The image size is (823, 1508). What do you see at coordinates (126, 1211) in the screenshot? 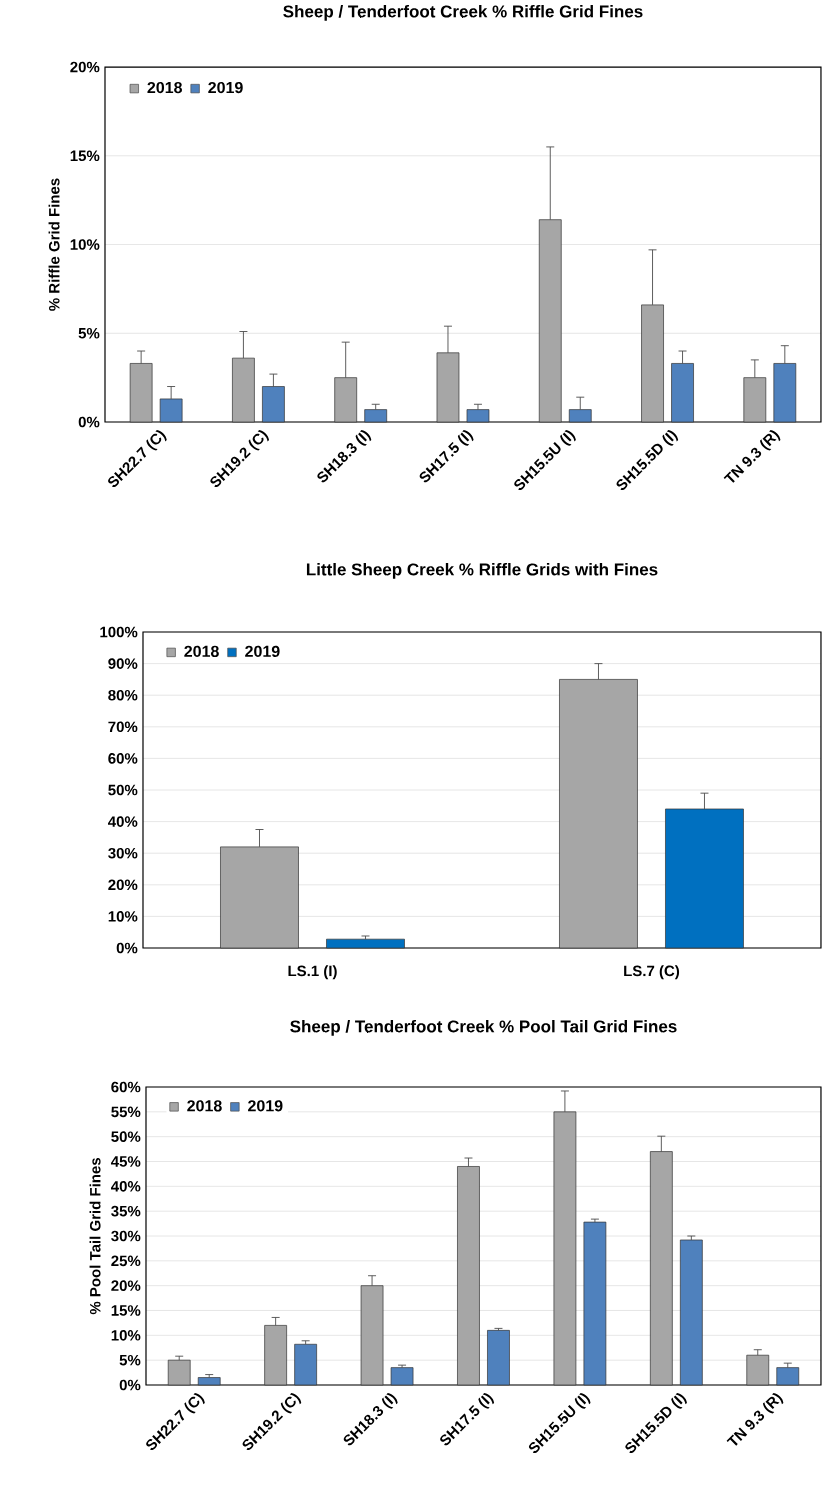
I see `y-tick-label: 35%` at bounding box center [126, 1211].